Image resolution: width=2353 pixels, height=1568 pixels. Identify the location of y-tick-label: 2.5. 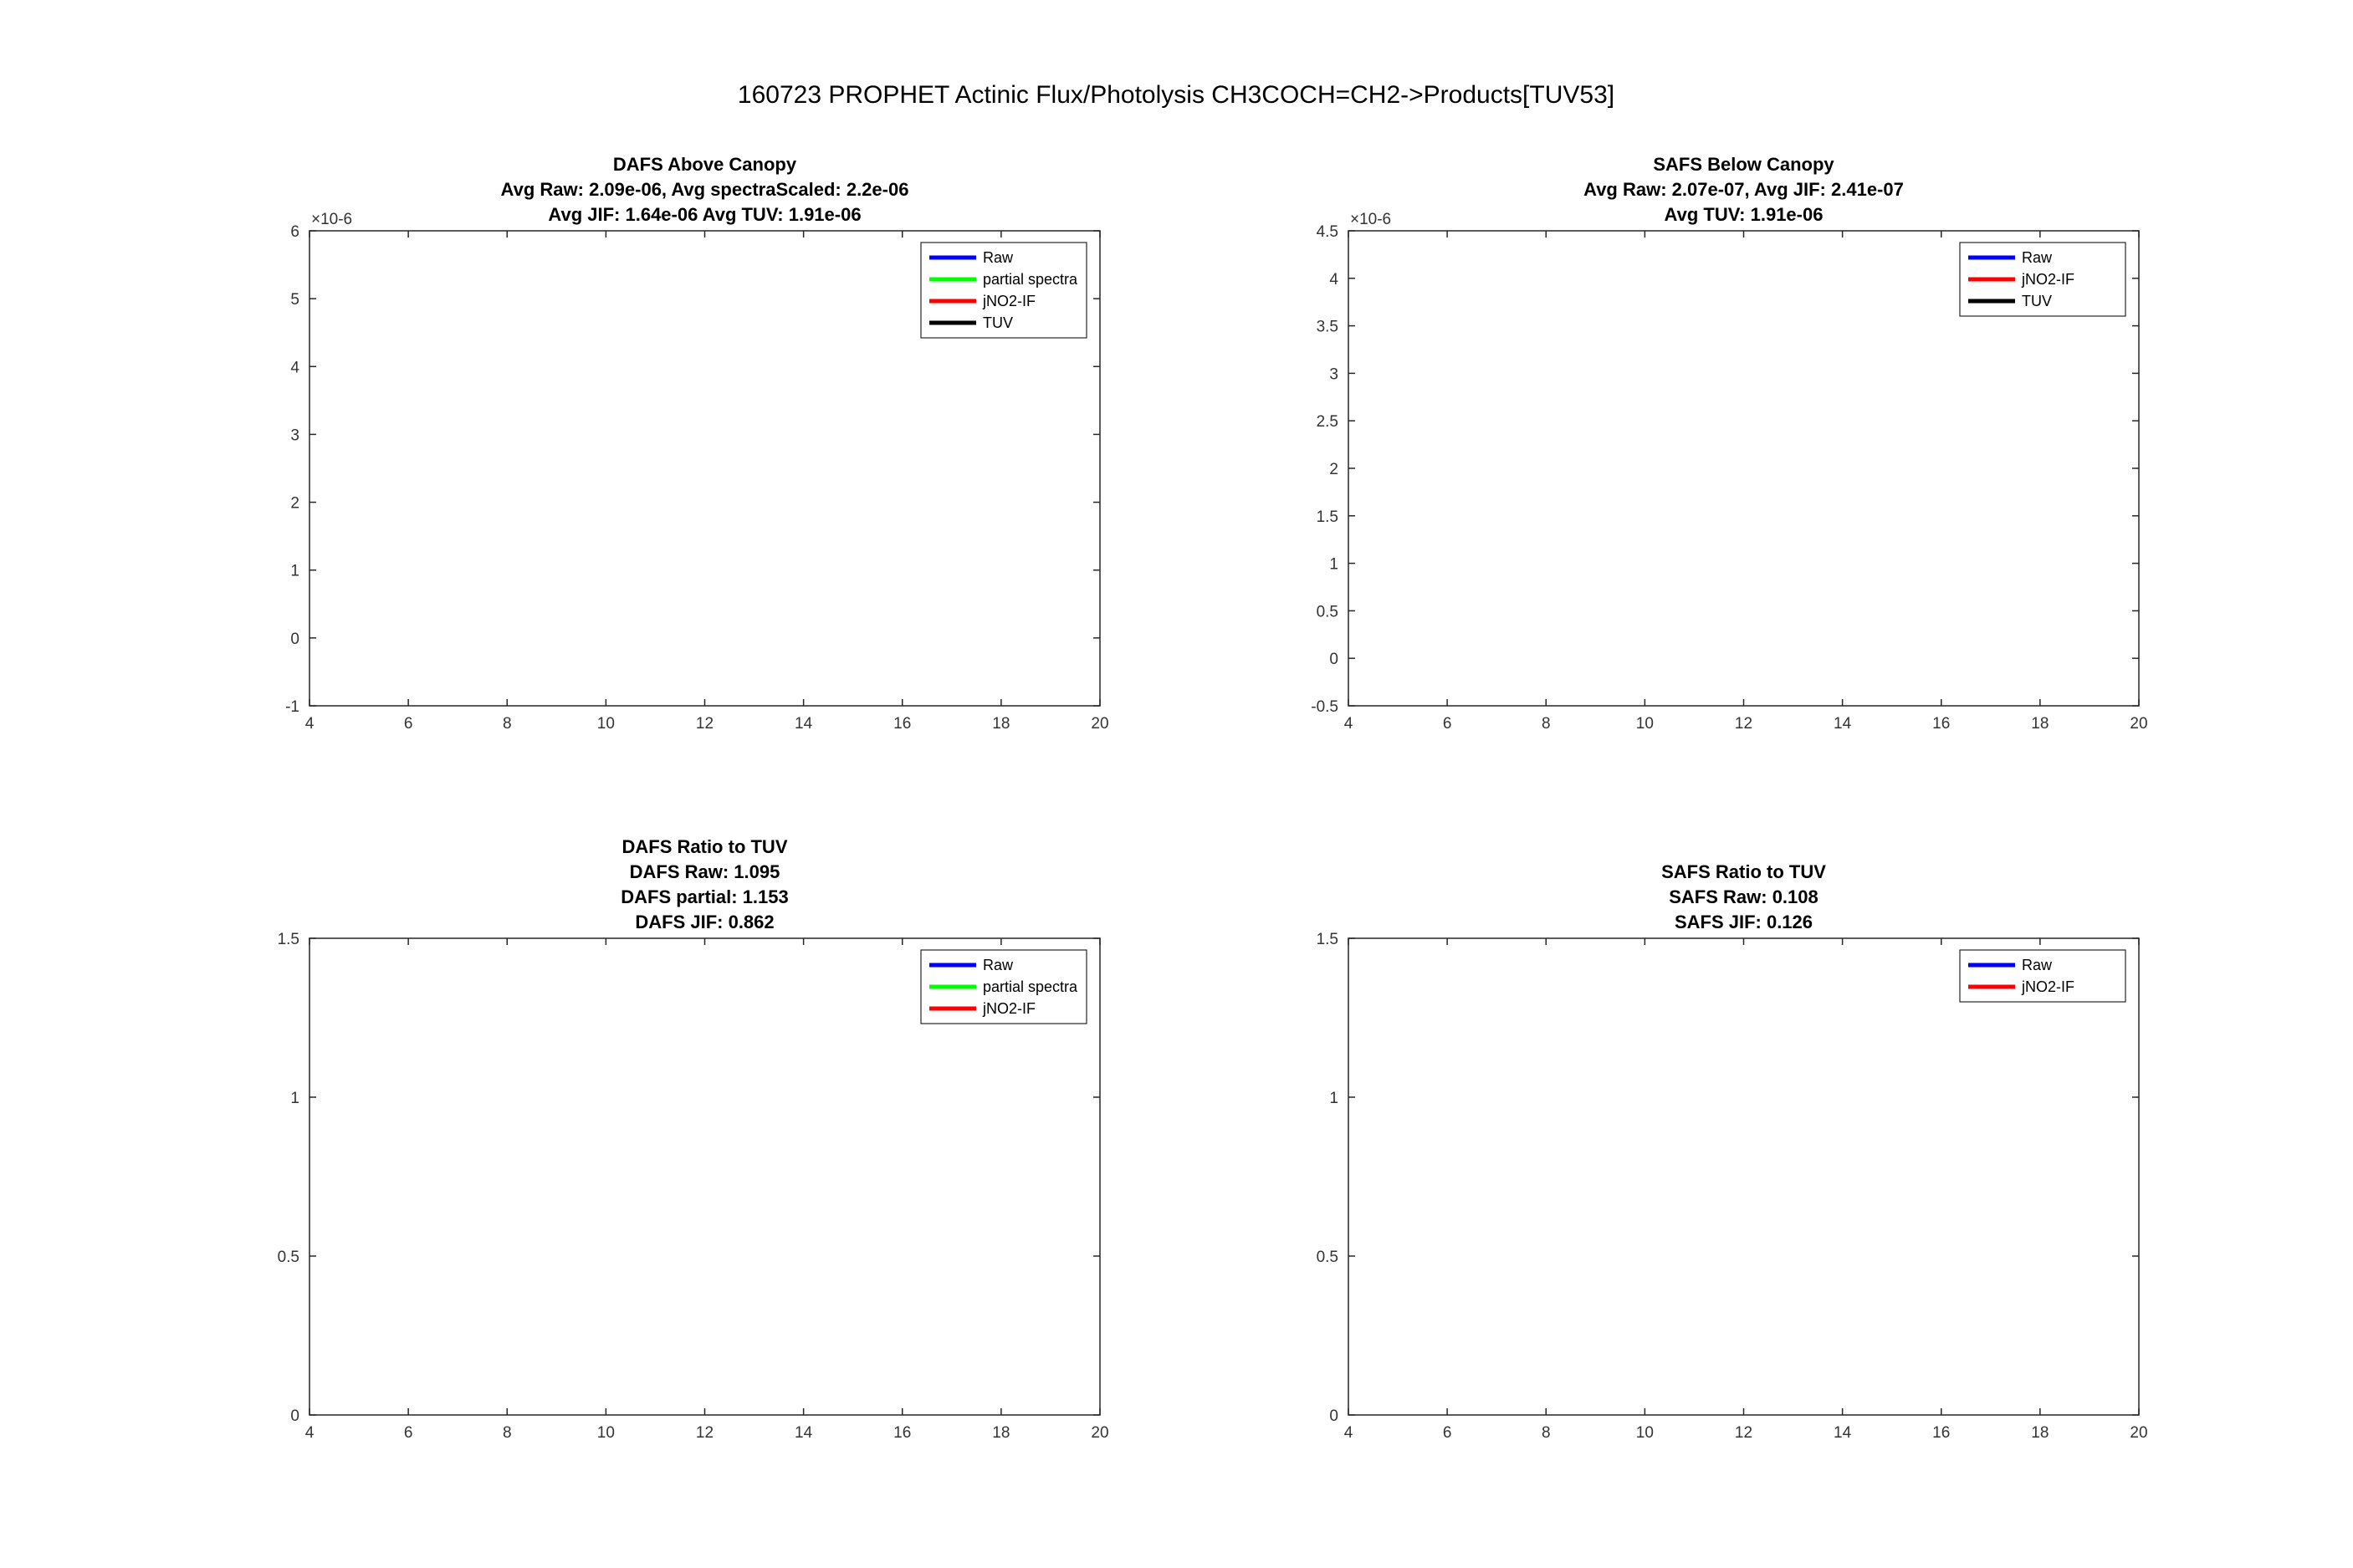
(1327, 422).